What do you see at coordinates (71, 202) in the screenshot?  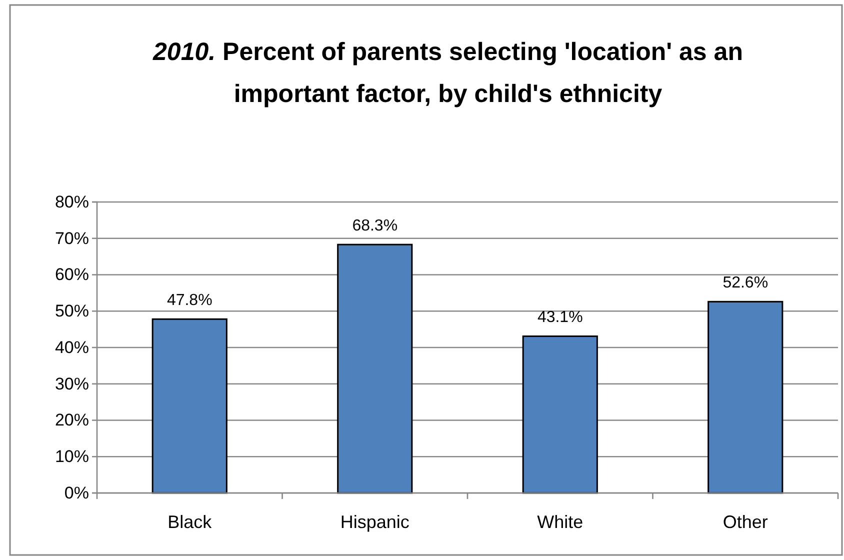 I see `y-tick-label: 80%` at bounding box center [71, 202].